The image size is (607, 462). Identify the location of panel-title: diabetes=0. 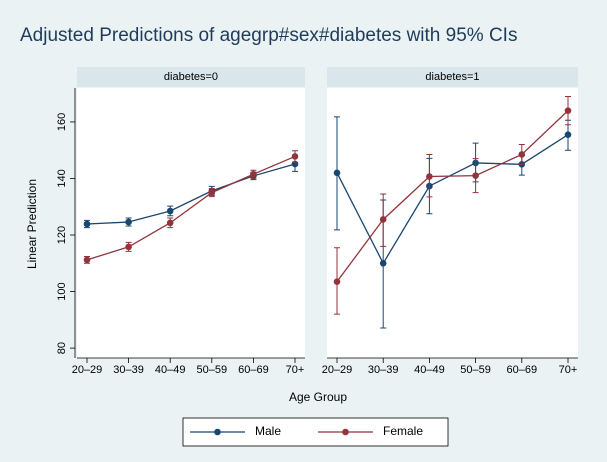
(191, 77).